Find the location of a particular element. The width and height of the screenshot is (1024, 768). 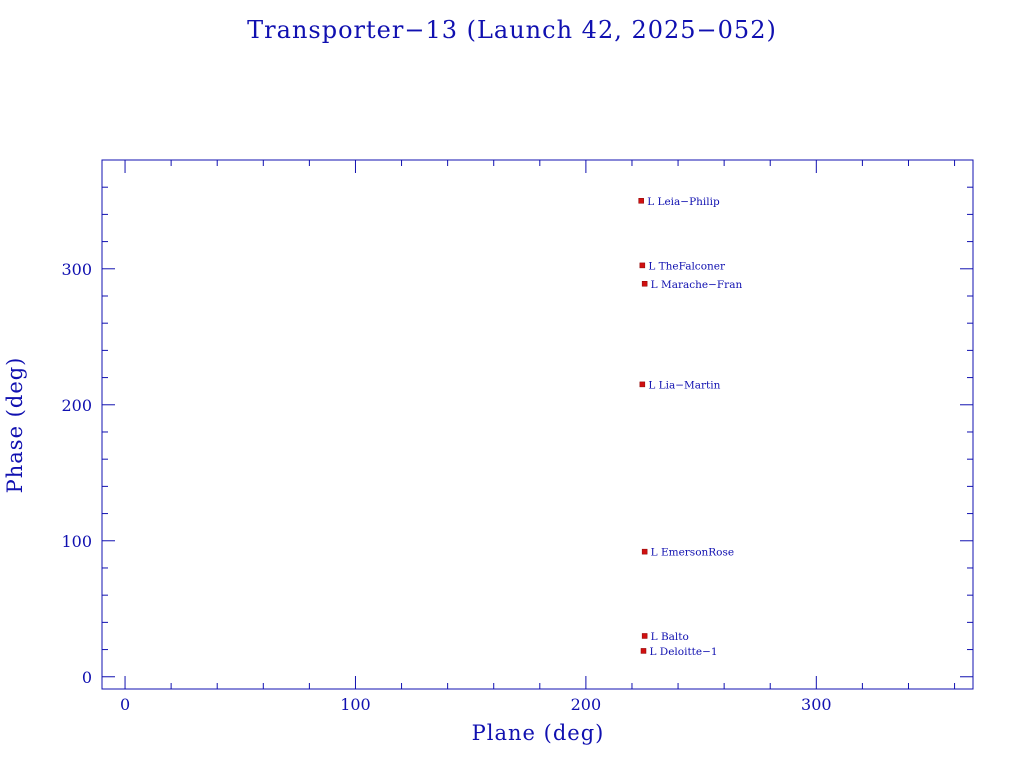

y-axis-label: Phase (deg) is located at coordinates (15, 425).